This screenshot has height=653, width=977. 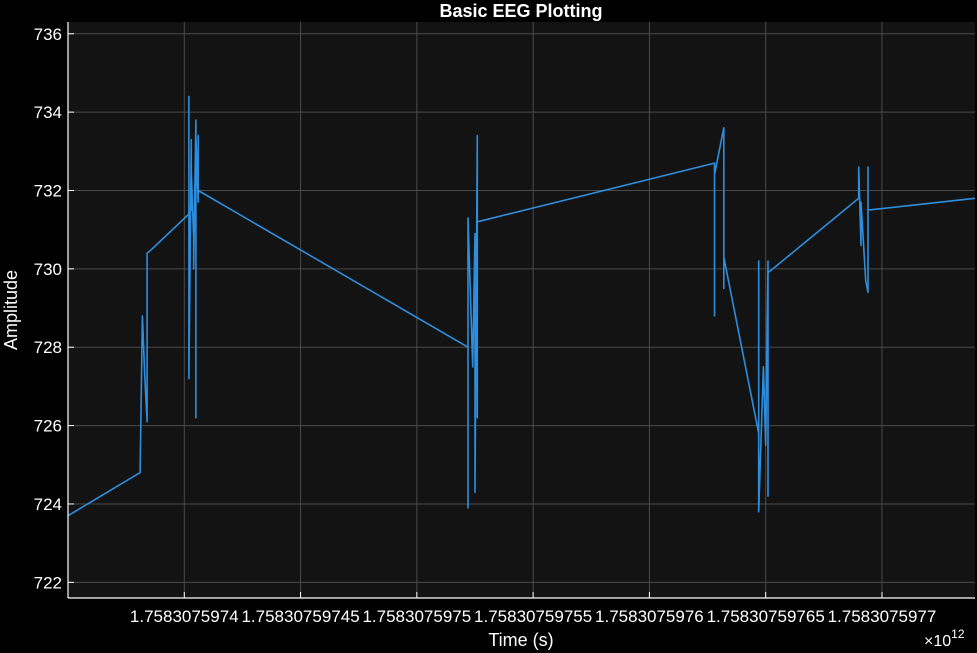 What do you see at coordinates (48, 34) in the screenshot?
I see `y-tick-label: 736` at bounding box center [48, 34].